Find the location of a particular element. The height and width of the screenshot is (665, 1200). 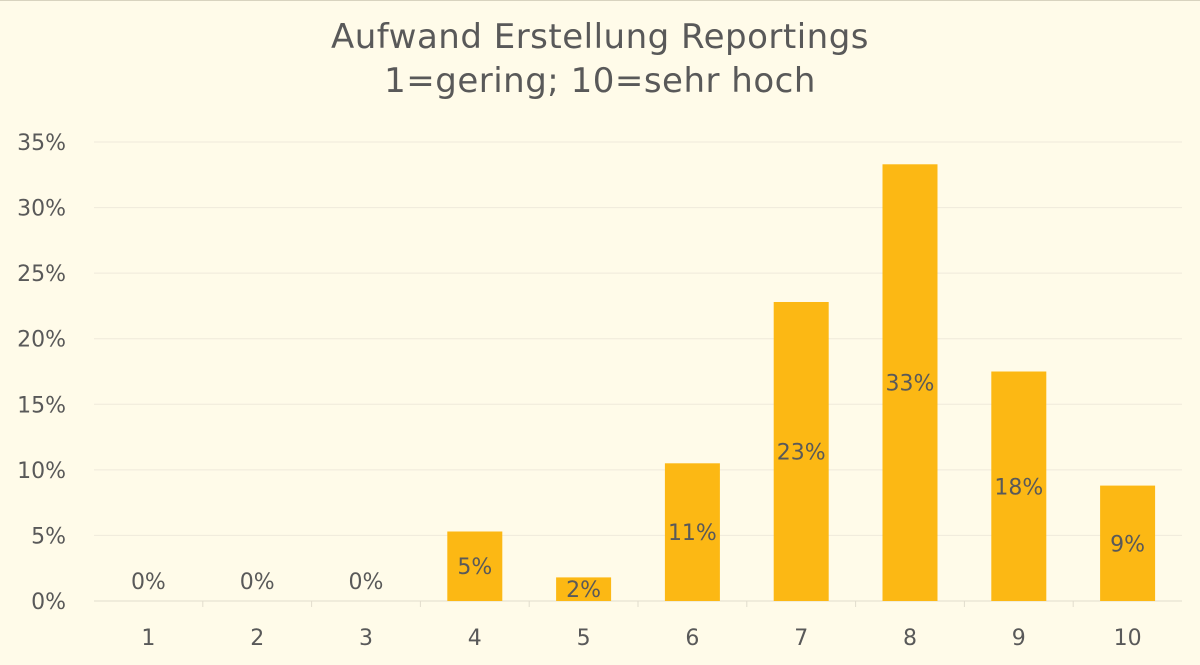

data-label-7: 23% is located at coordinates (801, 452).